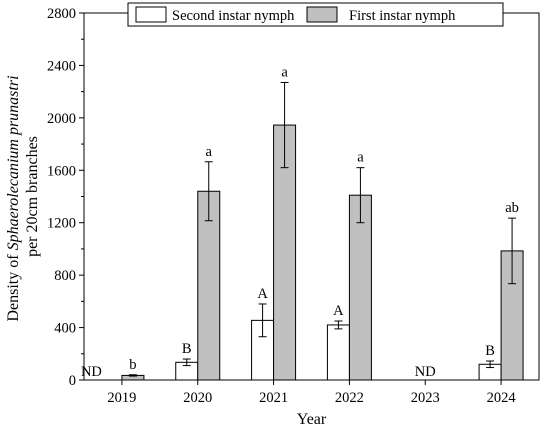 The height and width of the screenshot is (432, 550). What do you see at coordinates (402, 16) in the screenshot?
I see `legend-label: First instar nymph` at bounding box center [402, 16].